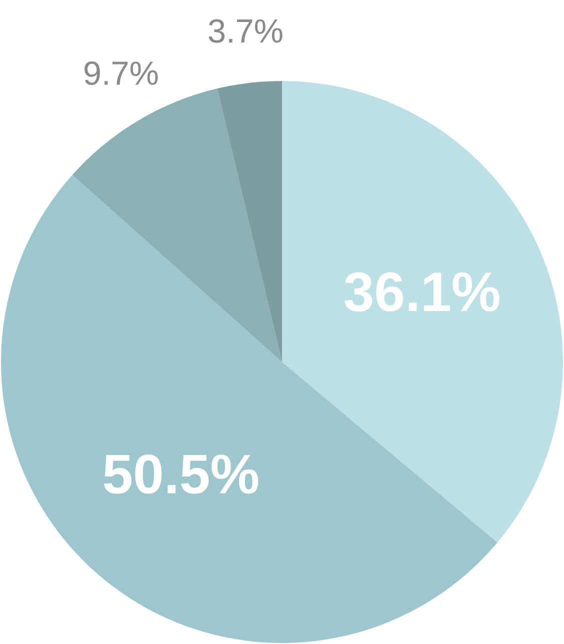 Image resolution: width=564 pixels, height=644 pixels. What do you see at coordinates (181, 474) in the screenshot?
I see `data-label: 50.5%` at bounding box center [181, 474].